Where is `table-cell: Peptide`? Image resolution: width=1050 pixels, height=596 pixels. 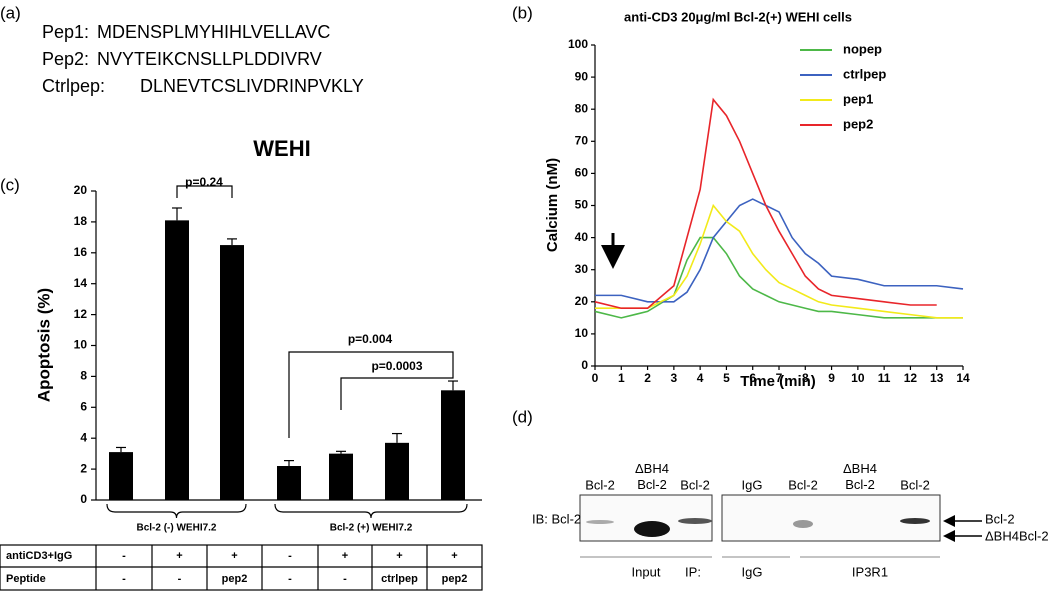
table-cell: Peptide is located at coordinates (26, 579).